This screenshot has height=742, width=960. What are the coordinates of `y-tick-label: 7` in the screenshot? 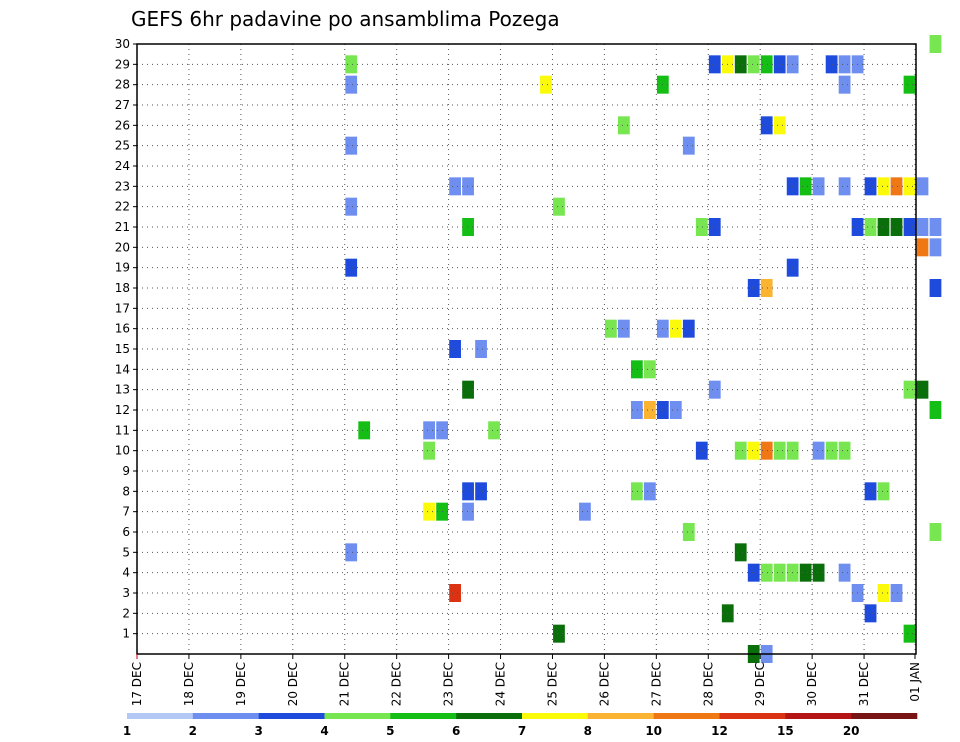 It's located at (126, 512).